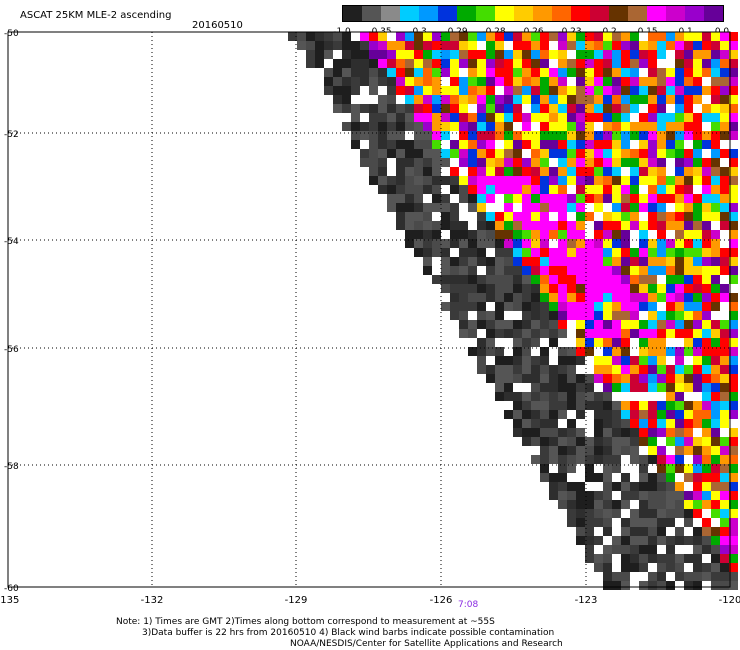 This screenshot has height=650, width=740. I want to click on lat-tick-label: -52, so click(11, 135).